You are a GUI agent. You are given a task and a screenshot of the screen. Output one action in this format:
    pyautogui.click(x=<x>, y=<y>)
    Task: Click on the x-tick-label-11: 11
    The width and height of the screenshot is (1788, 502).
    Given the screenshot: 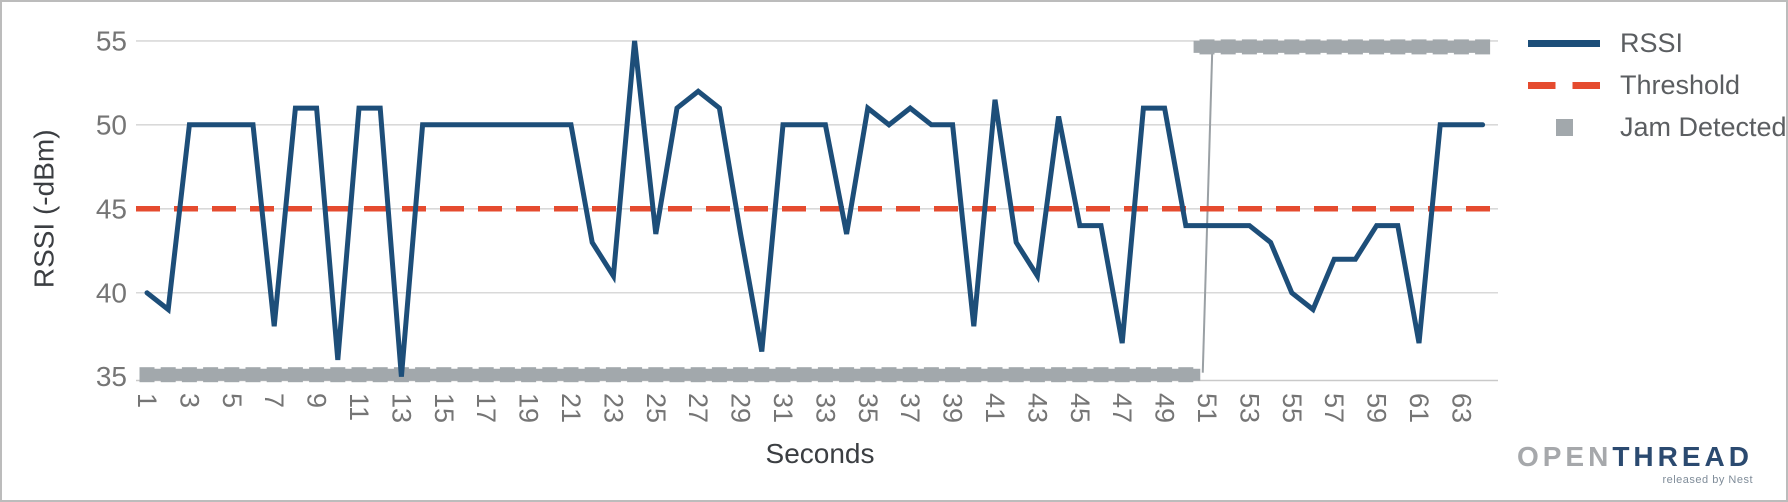 What is the action you would take?
    pyautogui.click(x=359, y=407)
    